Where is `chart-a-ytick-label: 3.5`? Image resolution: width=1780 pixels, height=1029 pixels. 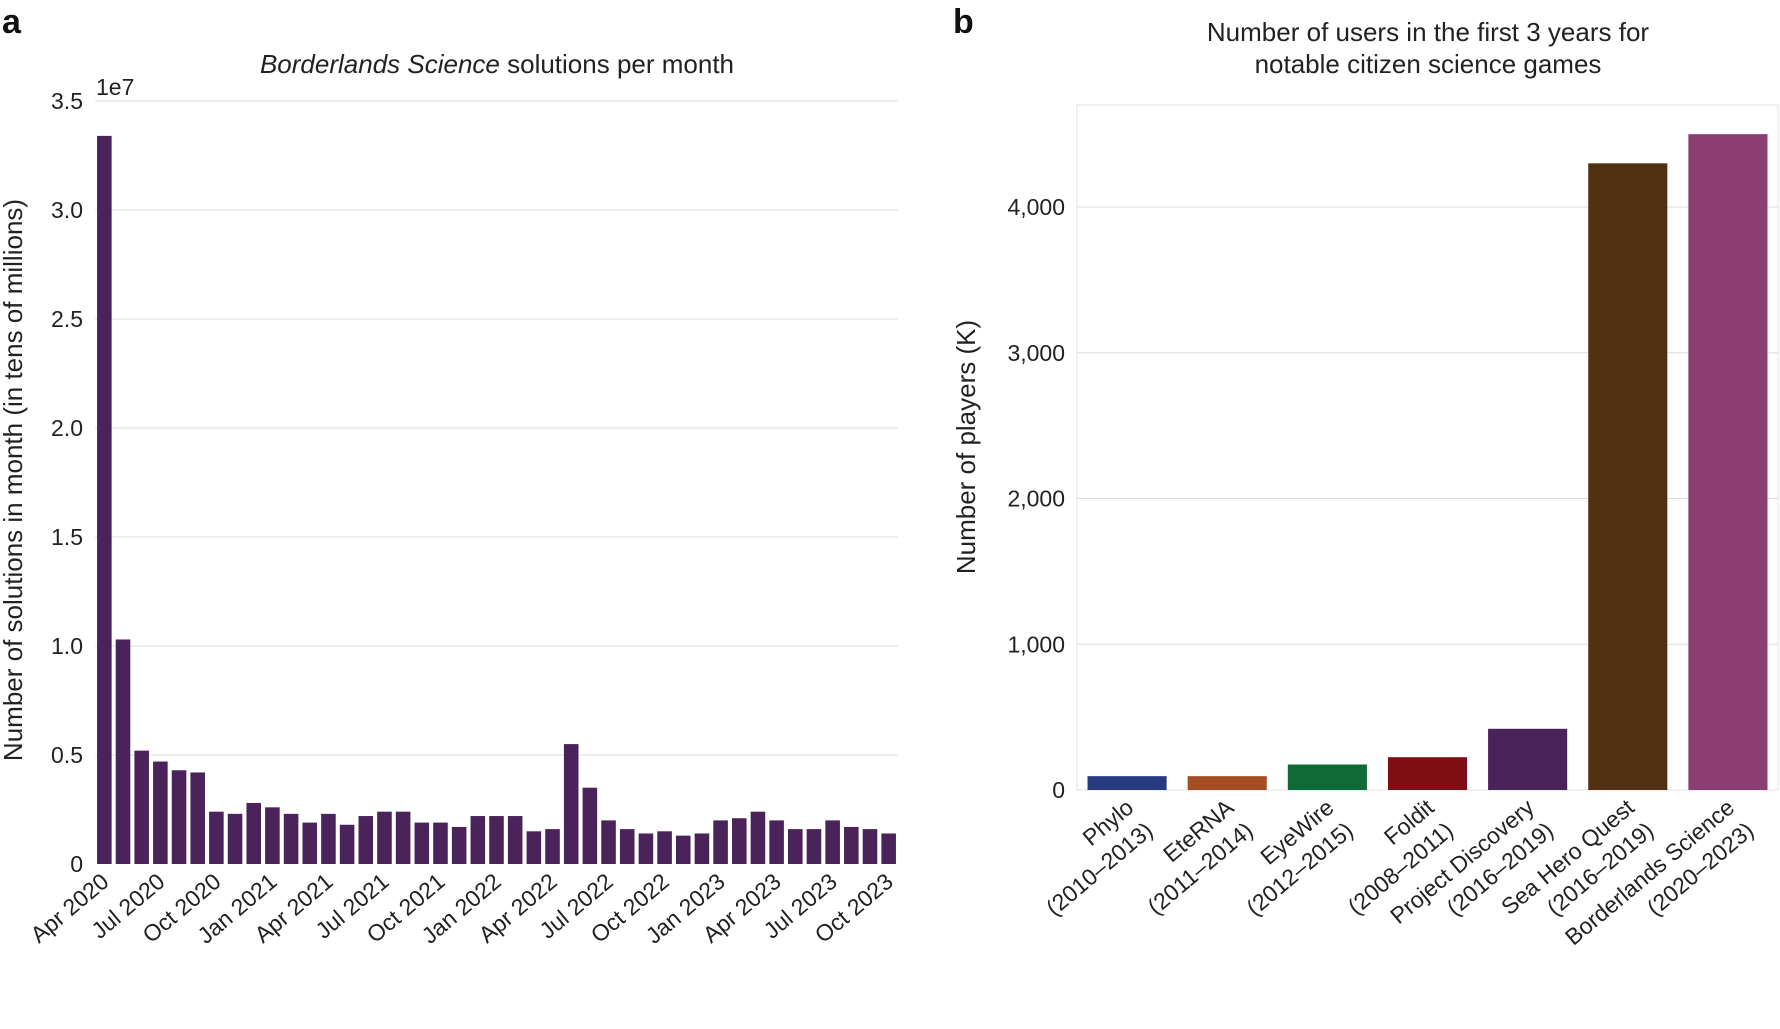
chart-a-ytick-label: 3.5 is located at coordinates (67, 101).